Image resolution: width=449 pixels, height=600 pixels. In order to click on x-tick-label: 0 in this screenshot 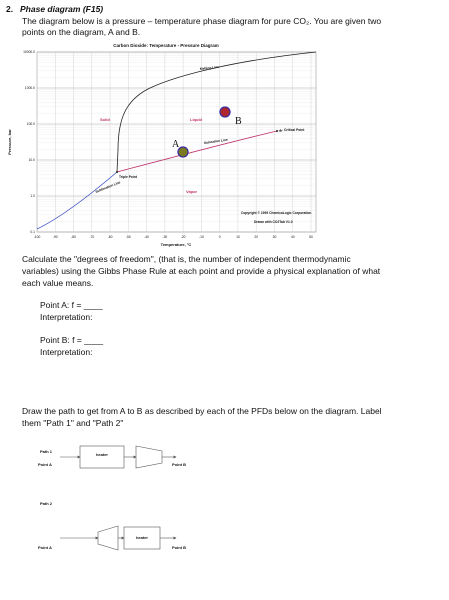, I will do `click(220, 237)`.